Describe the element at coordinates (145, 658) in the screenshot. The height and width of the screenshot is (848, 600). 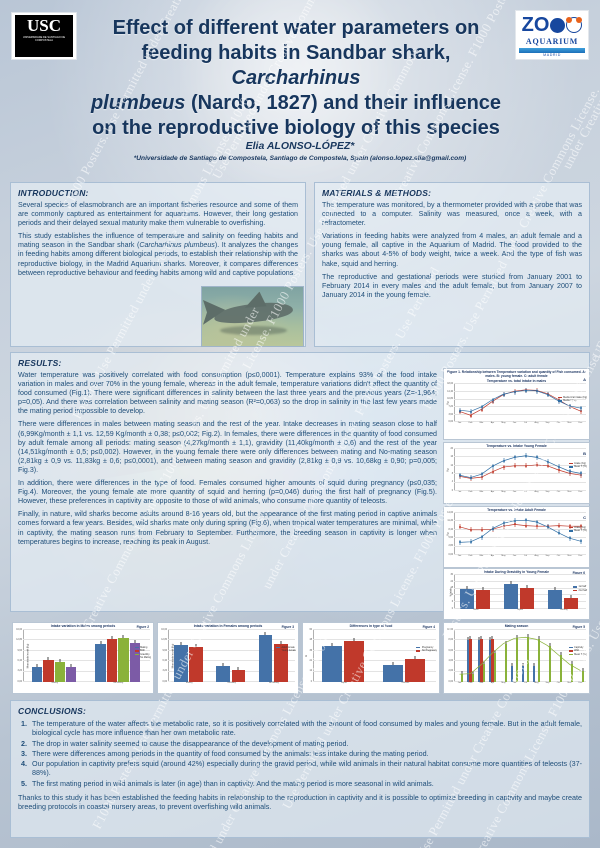
I see `legend-label: No Mating` at that location.